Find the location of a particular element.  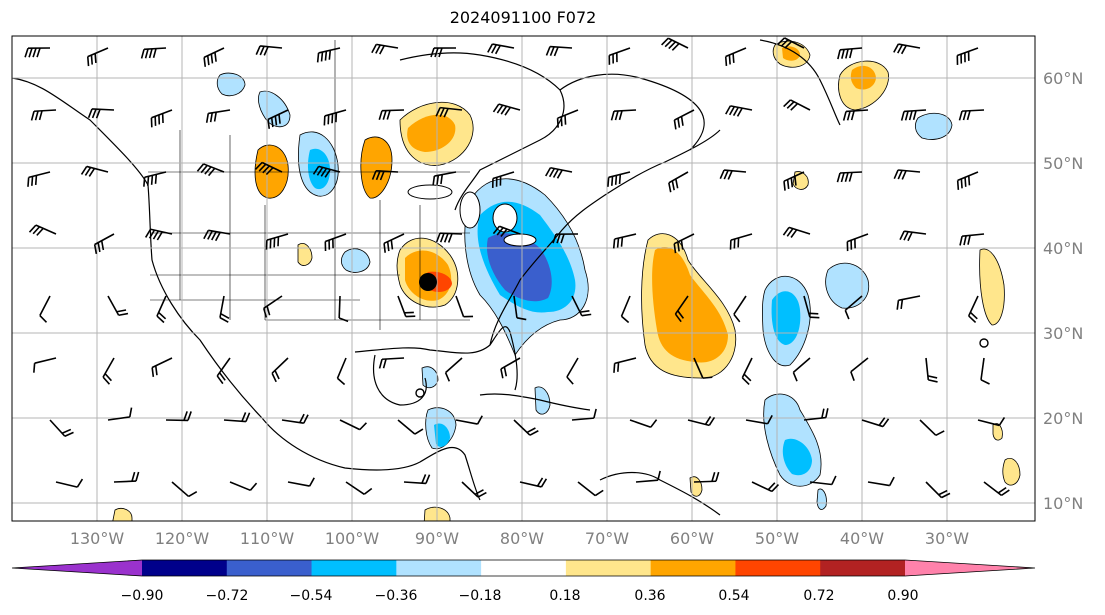

lat-label: 10°N is located at coordinates (1063, 503).